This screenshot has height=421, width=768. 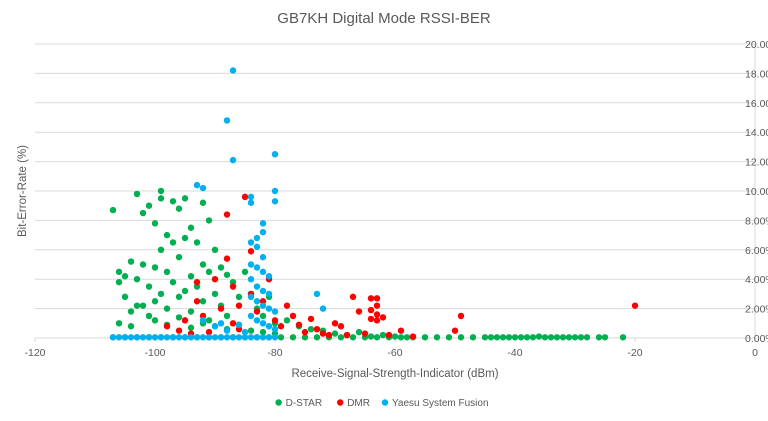 I want to click on y-tick-label: 4.00%, so click(x=756, y=280).